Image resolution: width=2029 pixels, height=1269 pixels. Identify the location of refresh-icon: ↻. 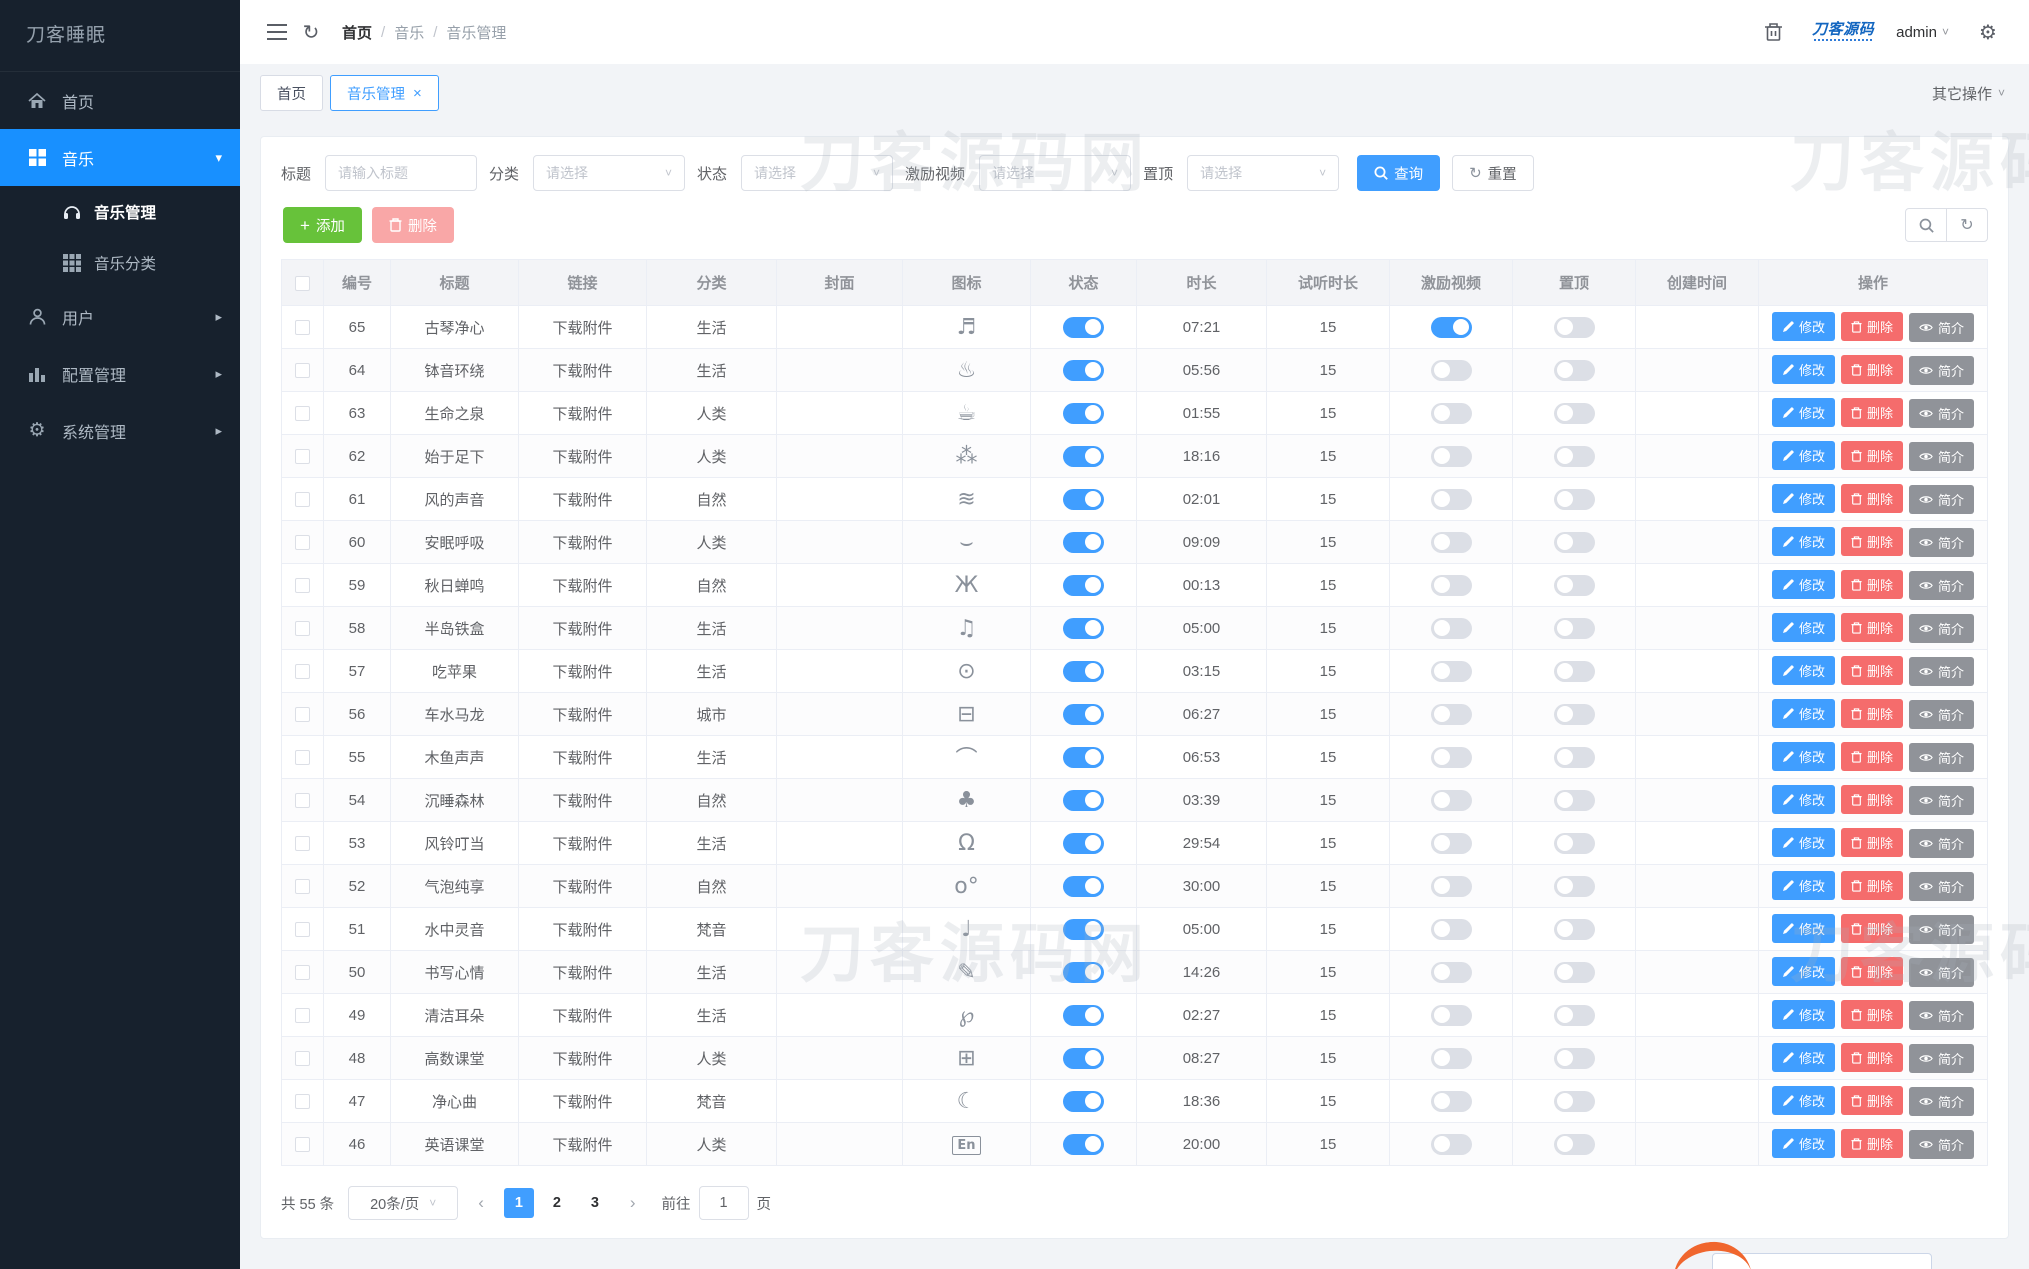
(311, 32).